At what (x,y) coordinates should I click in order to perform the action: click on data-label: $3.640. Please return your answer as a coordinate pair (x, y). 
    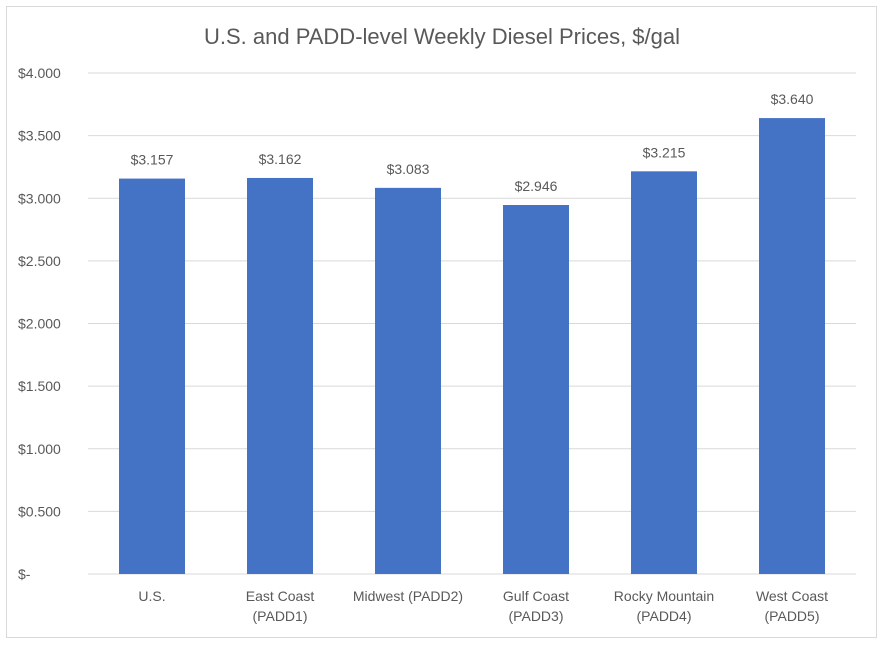
    Looking at the image, I should click on (792, 99).